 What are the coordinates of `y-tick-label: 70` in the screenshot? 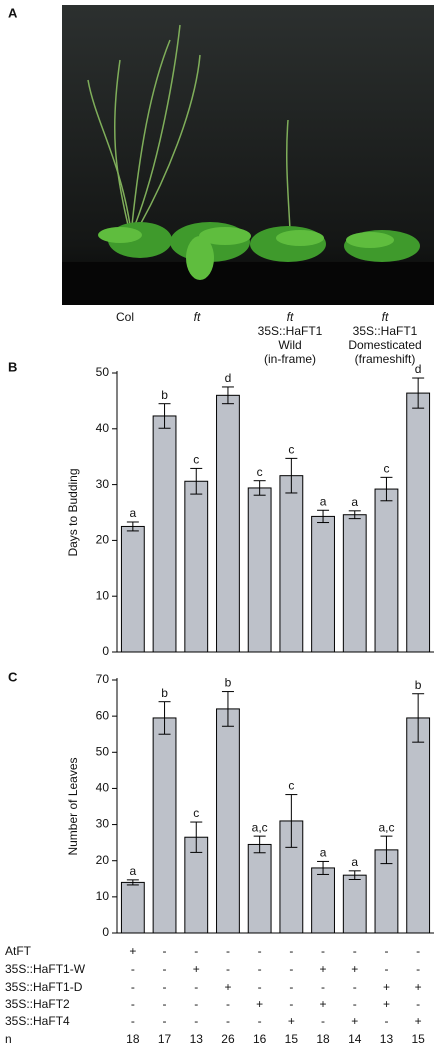 It's located at (103, 679).